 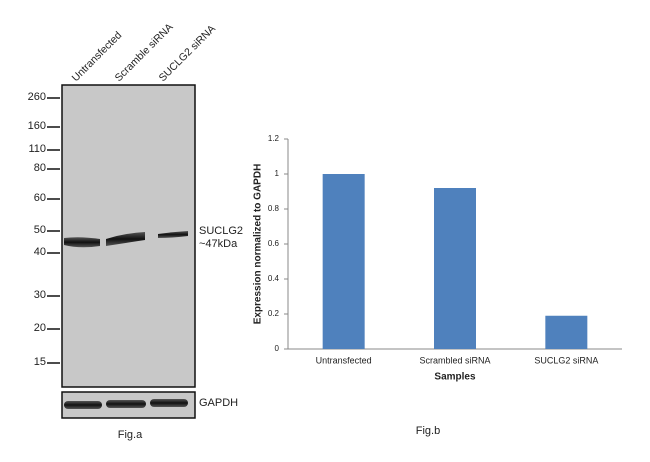 I want to click on marker-label: 15, so click(x=40, y=362).